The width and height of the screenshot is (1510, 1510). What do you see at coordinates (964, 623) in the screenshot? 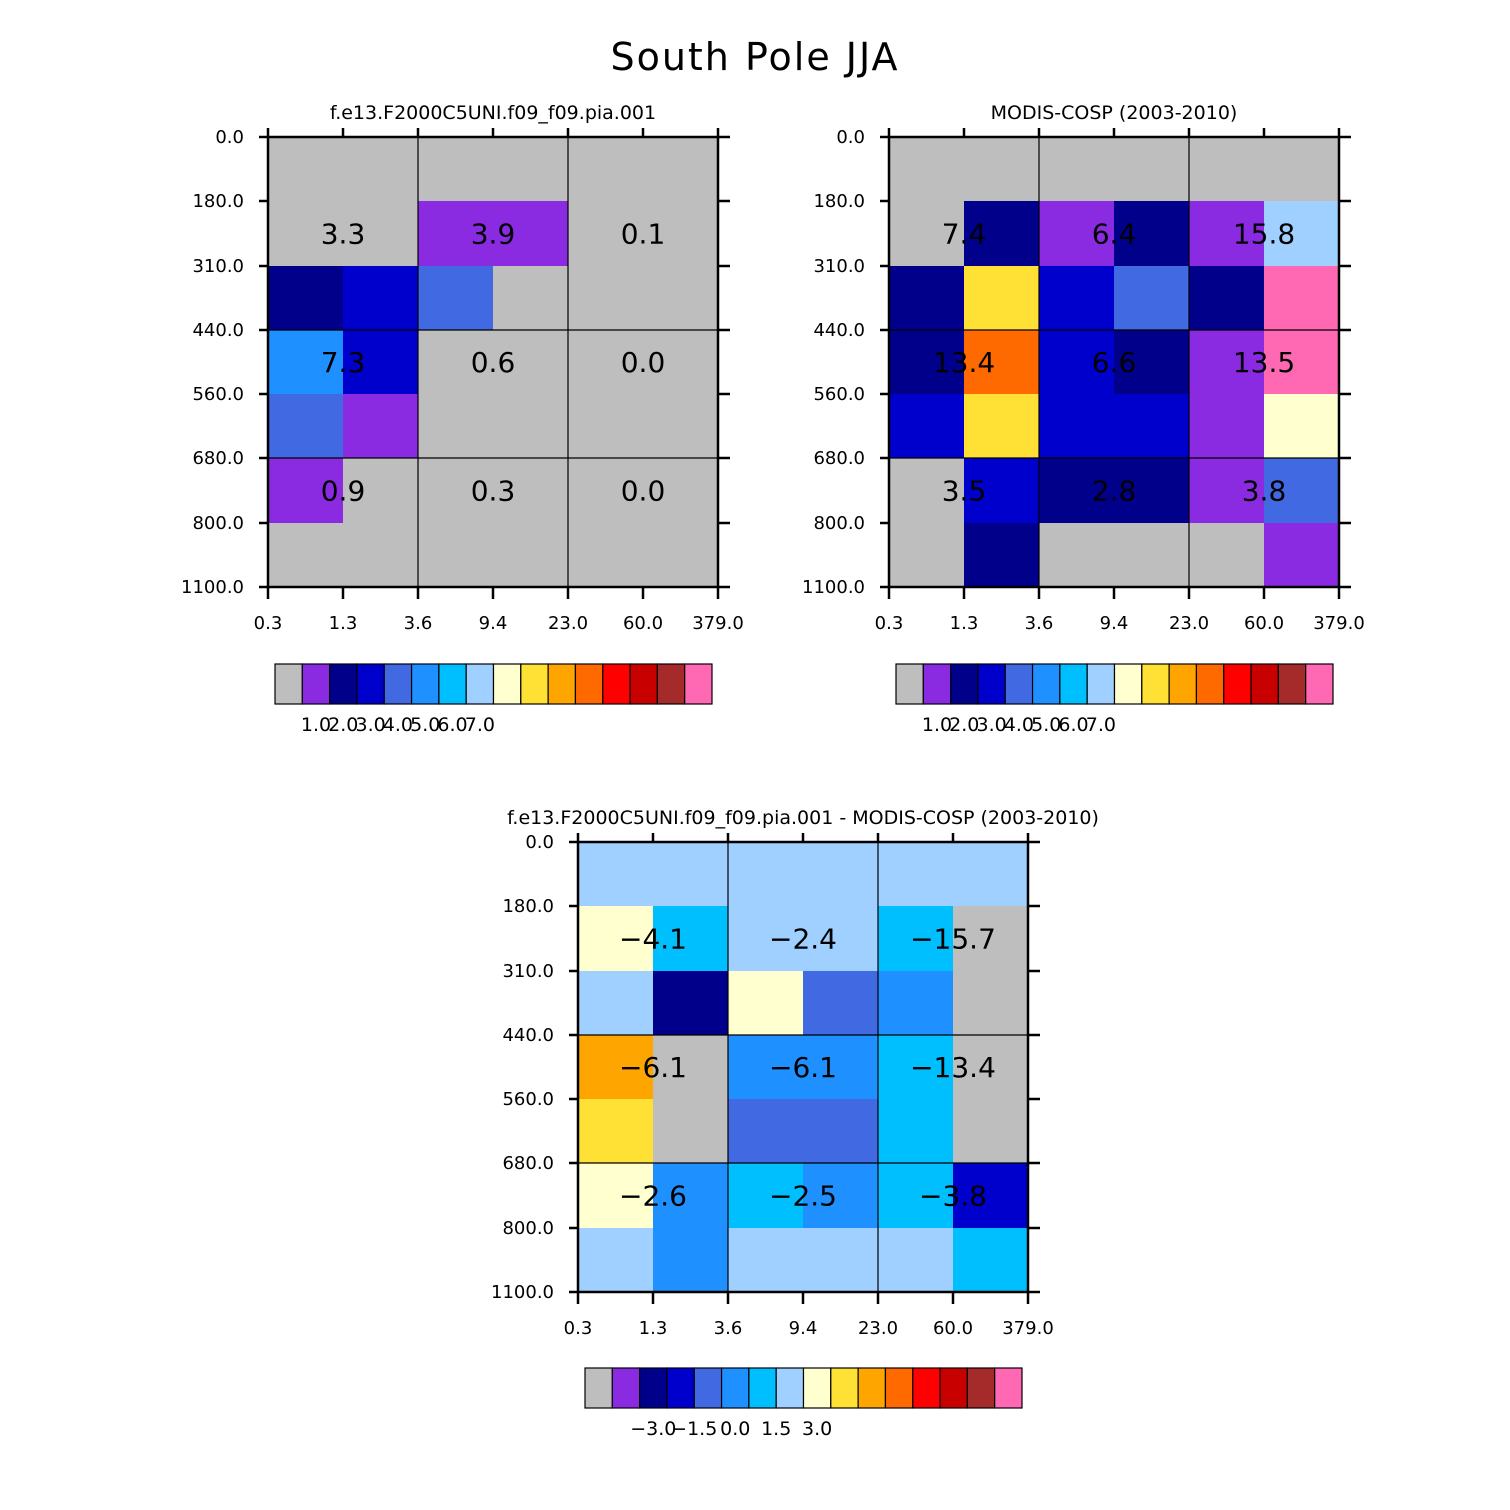
I see `x-tick-label: 1.3` at bounding box center [964, 623].